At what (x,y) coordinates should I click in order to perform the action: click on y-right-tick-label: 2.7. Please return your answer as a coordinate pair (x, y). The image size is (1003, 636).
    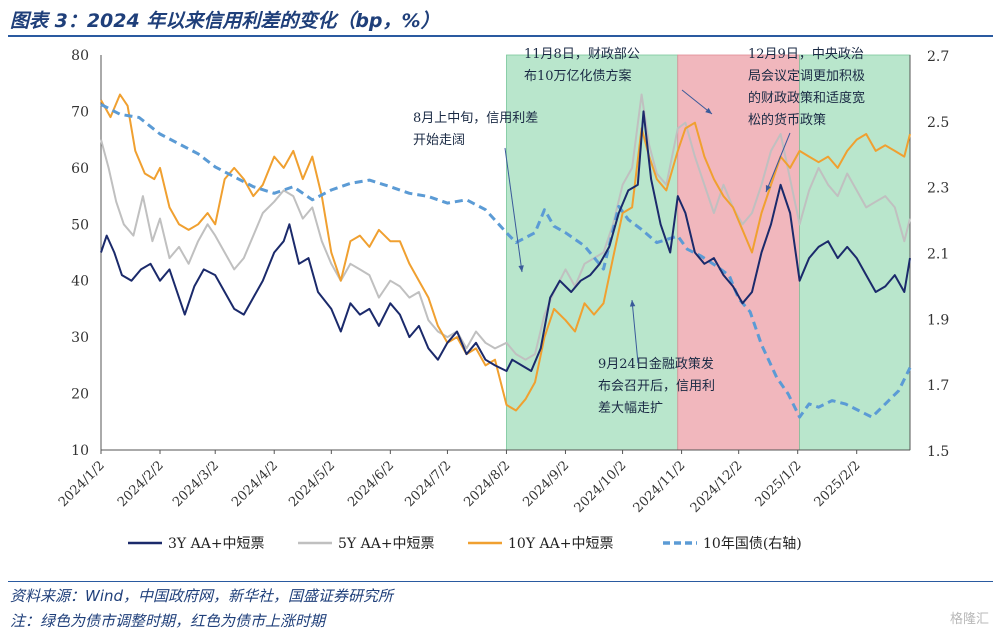
    Looking at the image, I should click on (938, 57).